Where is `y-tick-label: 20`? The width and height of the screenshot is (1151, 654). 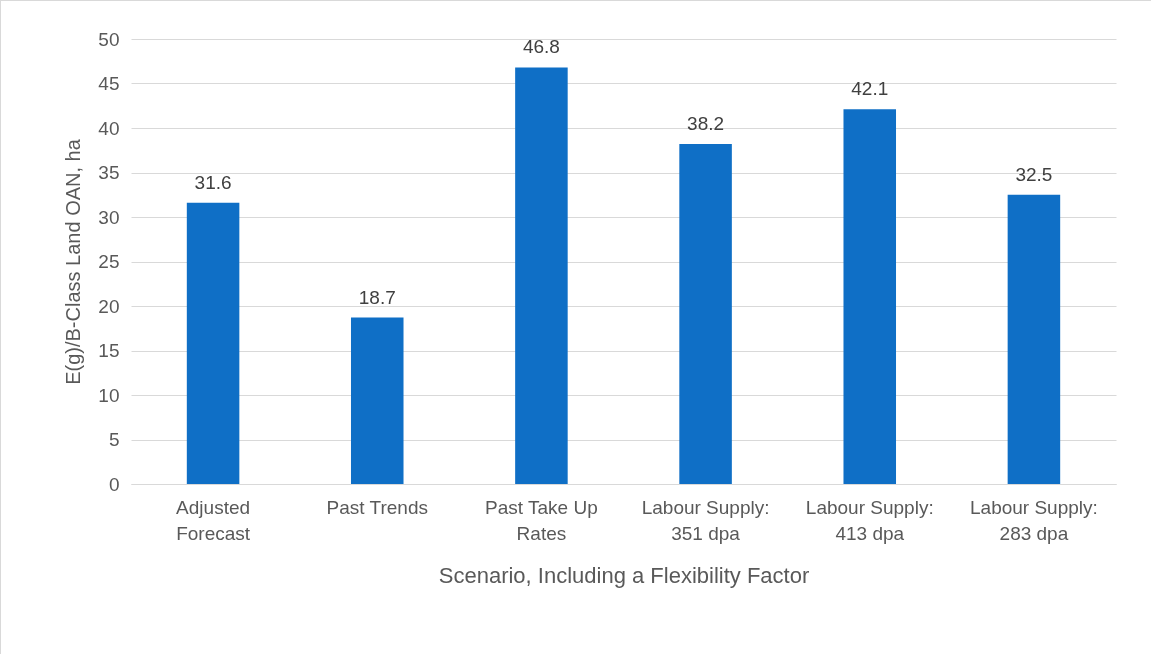
y-tick-label: 20 is located at coordinates (109, 306).